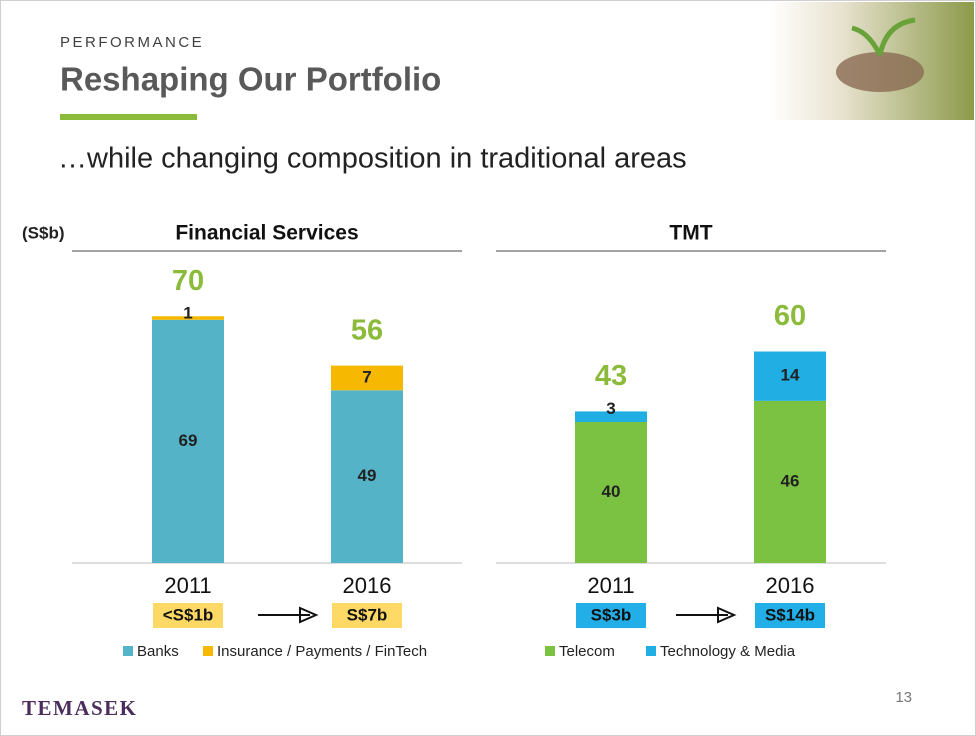  Describe the element at coordinates (80, 708) in the screenshot. I see `logo: TEMASEK` at that location.